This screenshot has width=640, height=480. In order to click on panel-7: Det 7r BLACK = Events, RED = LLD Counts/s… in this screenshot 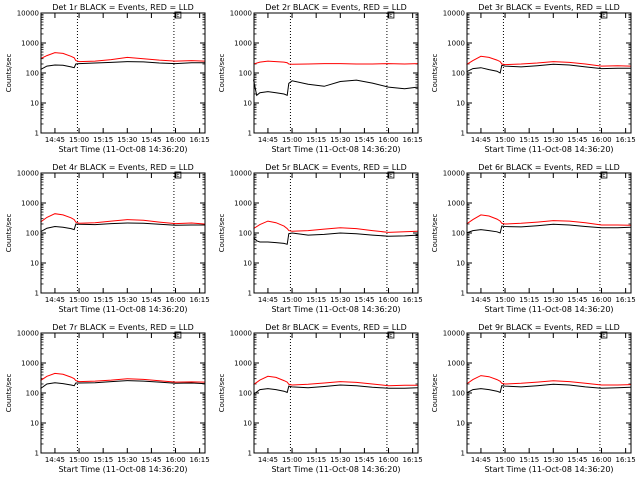, I will do `click(107, 398)`.